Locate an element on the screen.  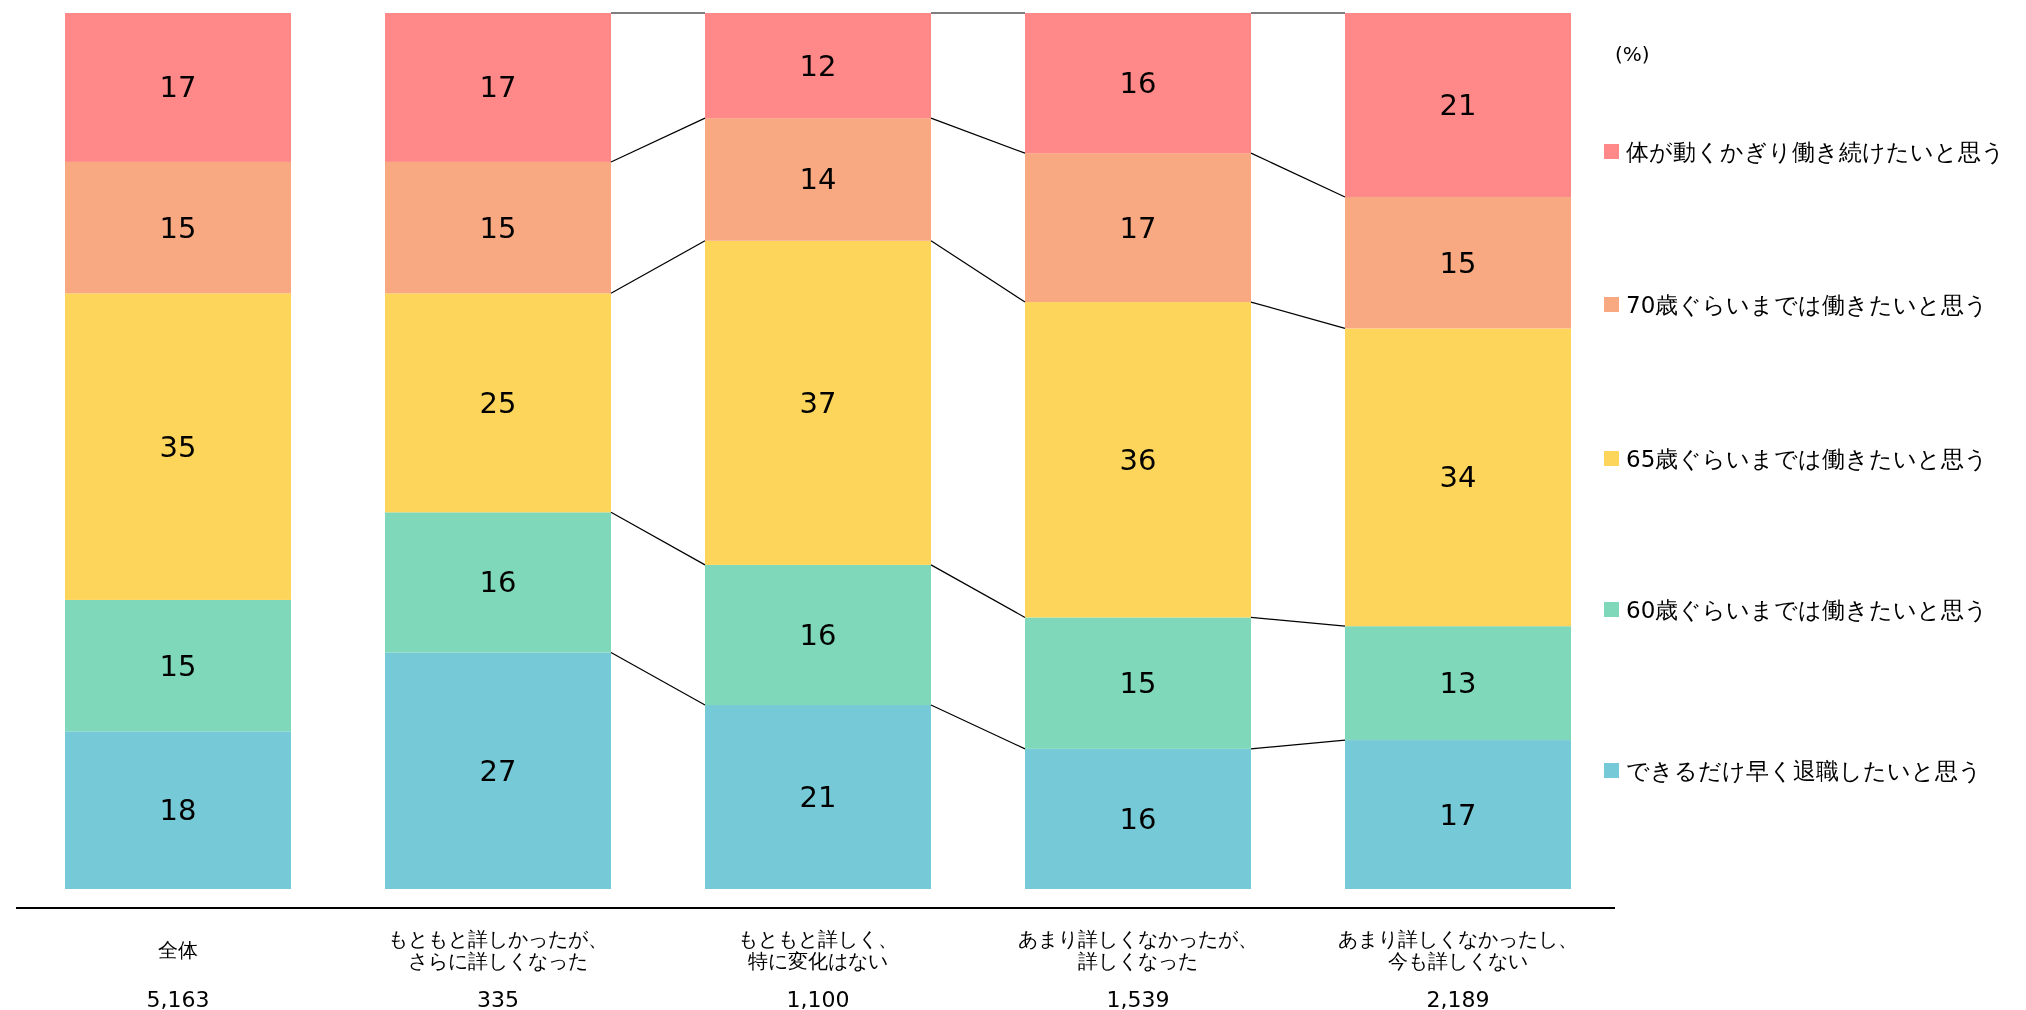
data-label: 34 is located at coordinates (1458, 477).